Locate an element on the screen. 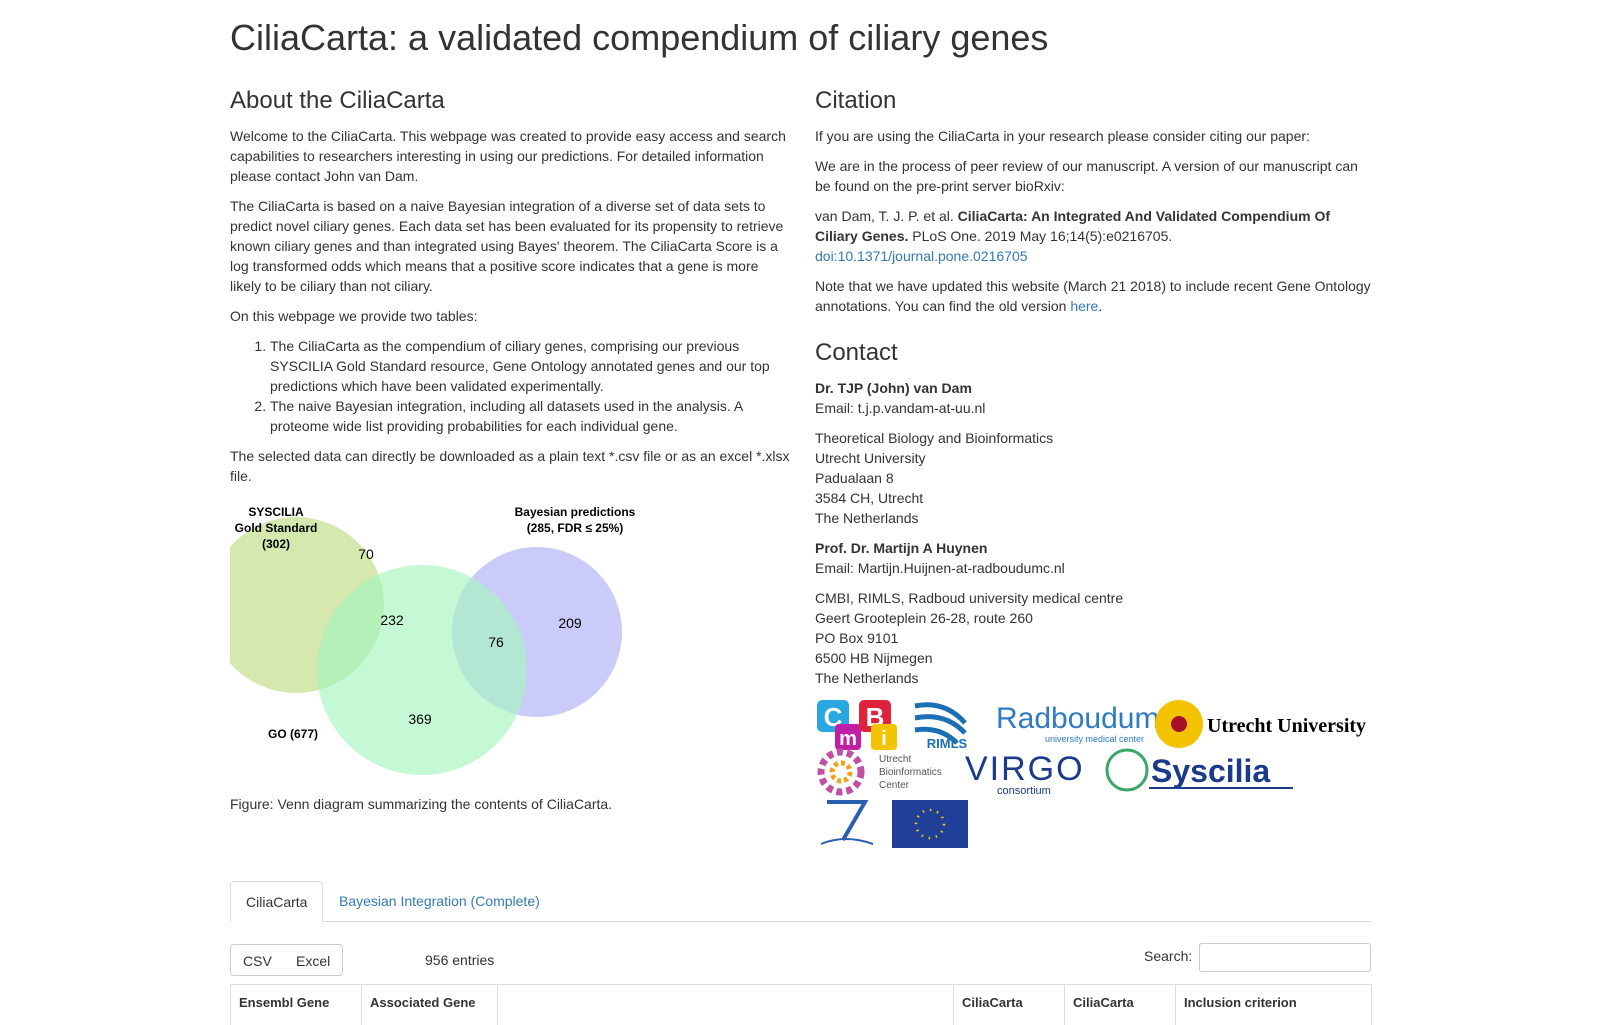  rimls-logo: RIMLS is located at coordinates (941, 726).